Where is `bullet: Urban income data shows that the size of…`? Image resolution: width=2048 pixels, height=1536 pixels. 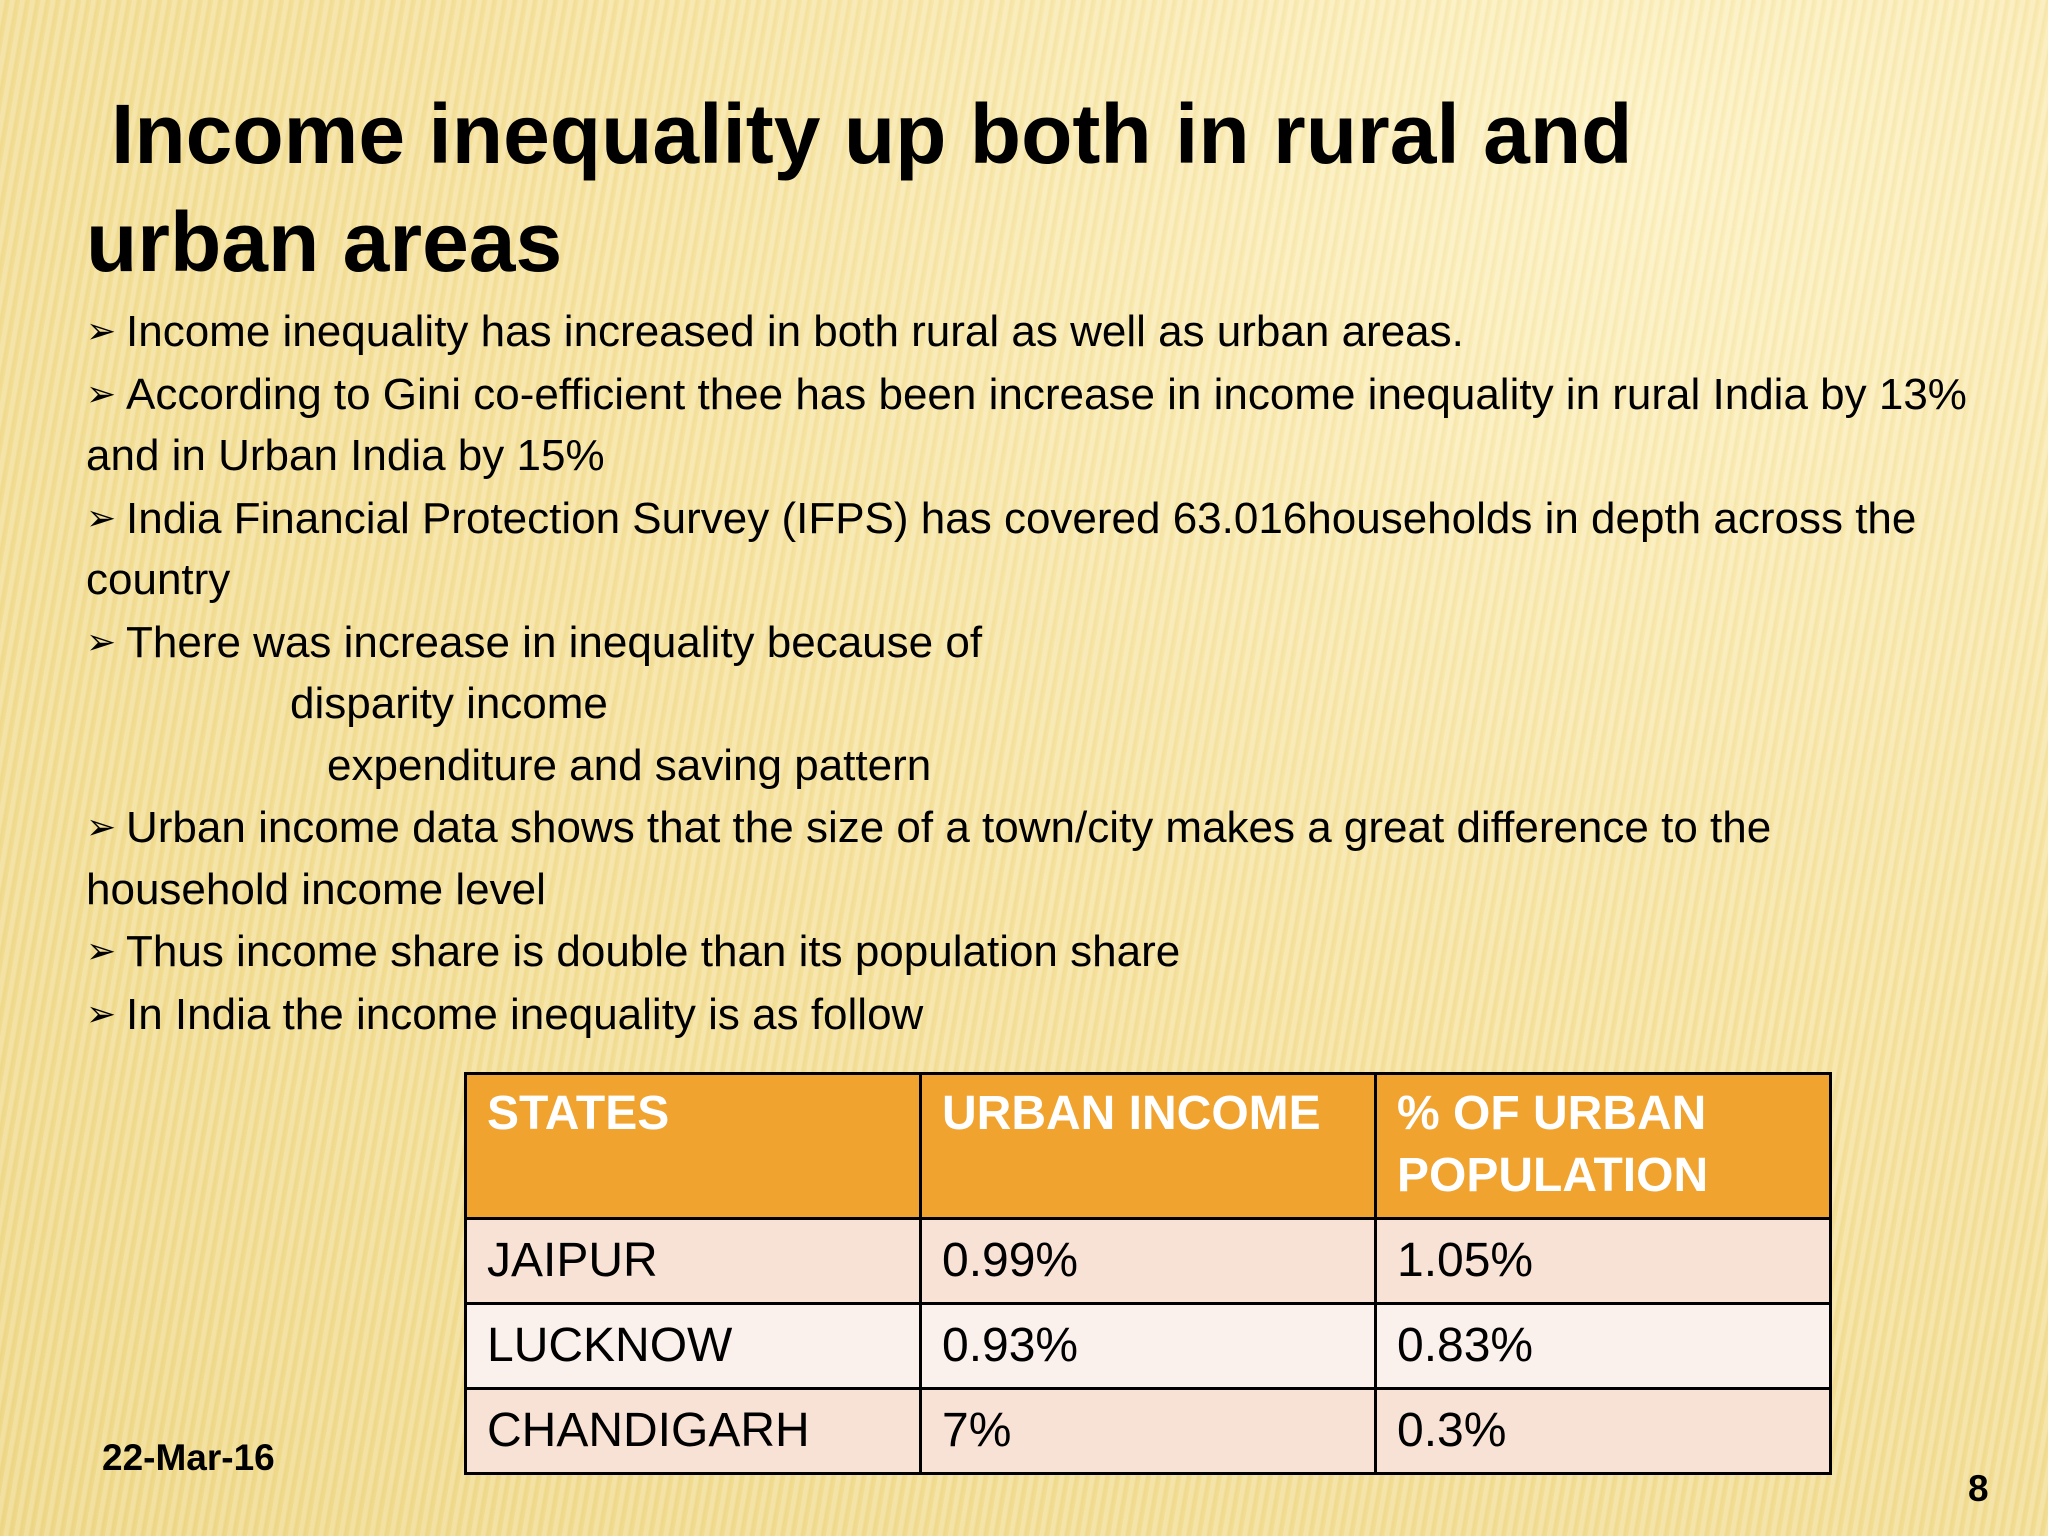
bullet: Urban income data shows that the size of… is located at coordinates (1031, 858).